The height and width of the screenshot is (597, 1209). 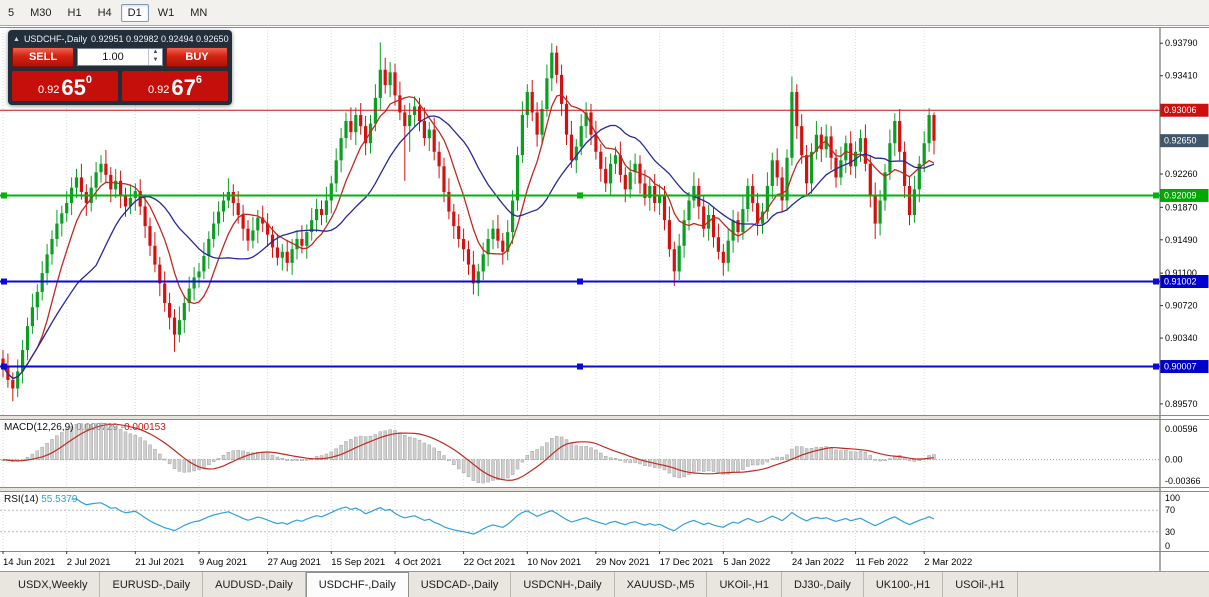 I want to click on price-axis, so click(x=1184, y=299).